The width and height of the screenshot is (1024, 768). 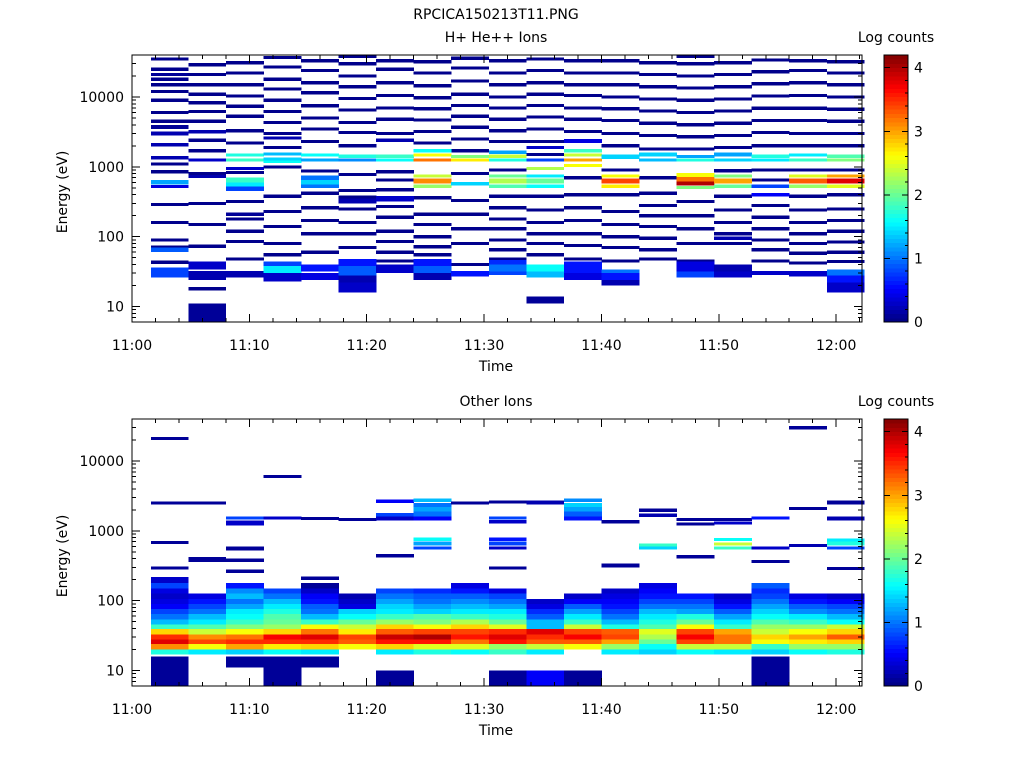 What do you see at coordinates (110, 602) in the screenshot?
I see `y-tick-label: 100` at bounding box center [110, 602].